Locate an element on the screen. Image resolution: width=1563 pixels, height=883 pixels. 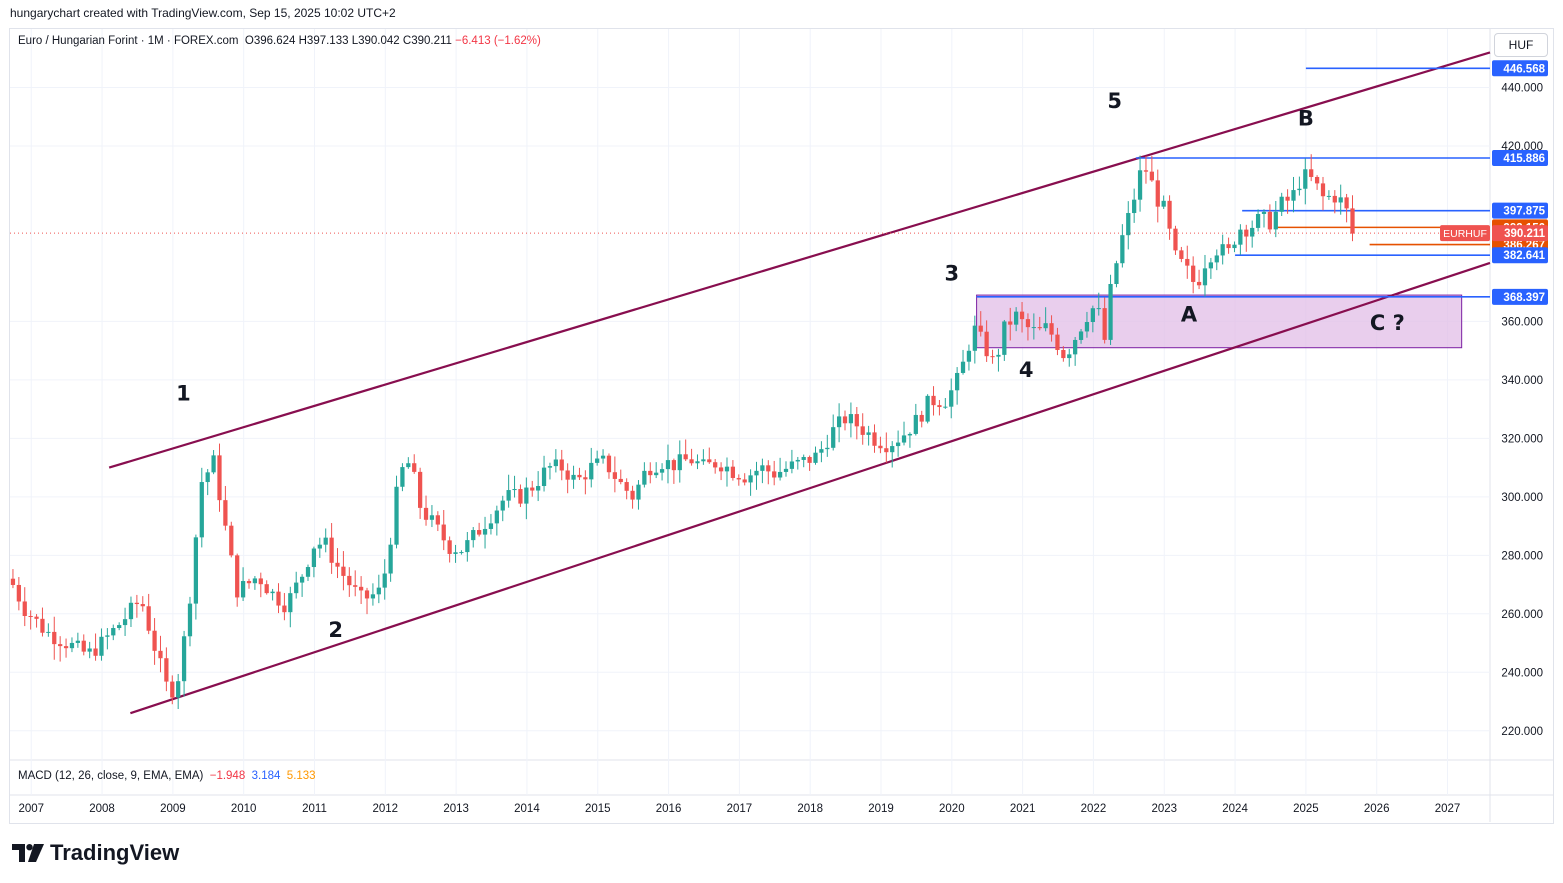
macd-label: MACD (12, 26, close, 9, EMA, EMA) is located at coordinates (111, 776).